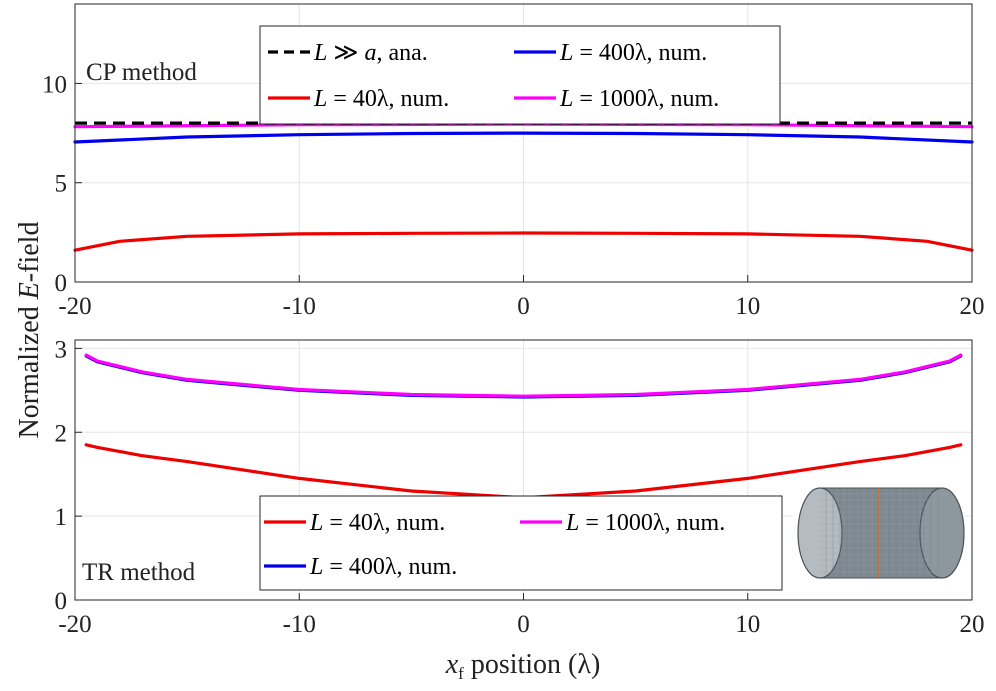 The height and width of the screenshot is (691, 996). What do you see at coordinates (523, 666) in the screenshot?
I see `x-axis-label: xf position (λ)` at bounding box center [523, 666].